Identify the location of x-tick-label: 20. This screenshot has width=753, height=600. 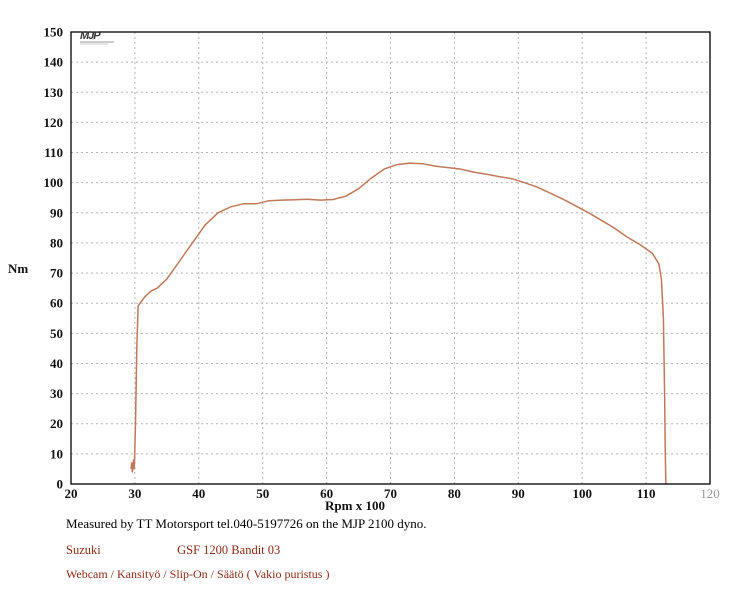
(71, 493).